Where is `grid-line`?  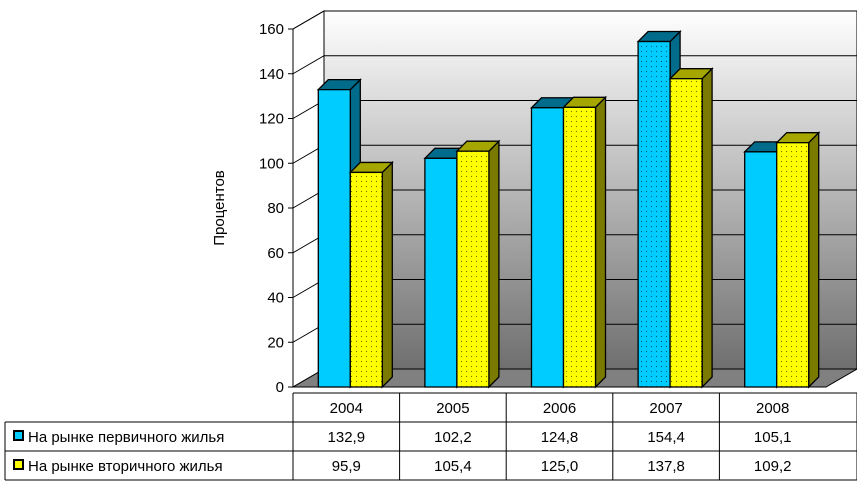
grid-line is located at coordinates (574, 20).